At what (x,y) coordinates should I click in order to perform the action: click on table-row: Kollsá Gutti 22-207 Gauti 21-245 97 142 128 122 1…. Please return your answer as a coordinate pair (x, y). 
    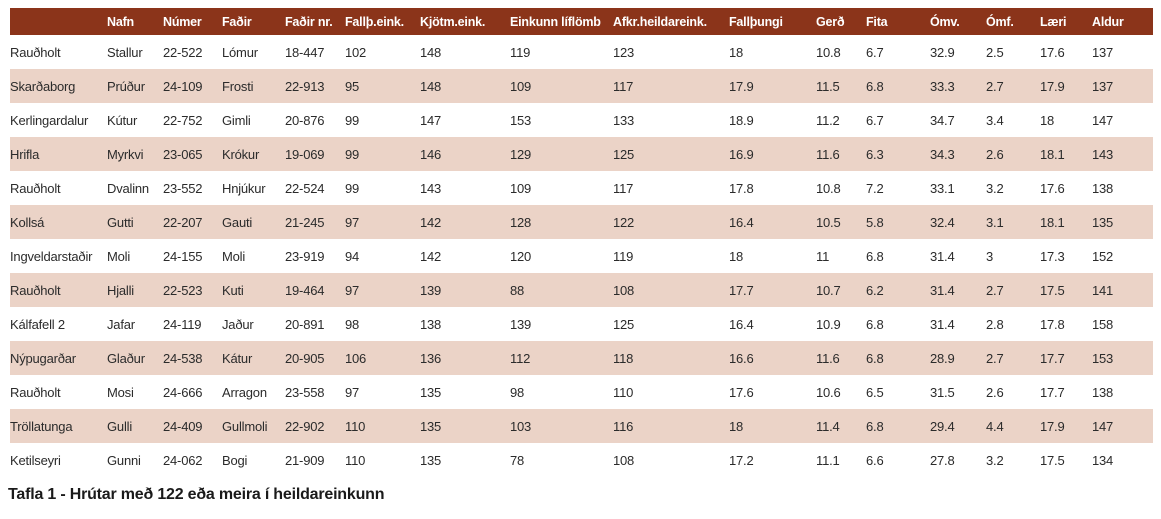
    Looking at the image, I should click on (581, 222).